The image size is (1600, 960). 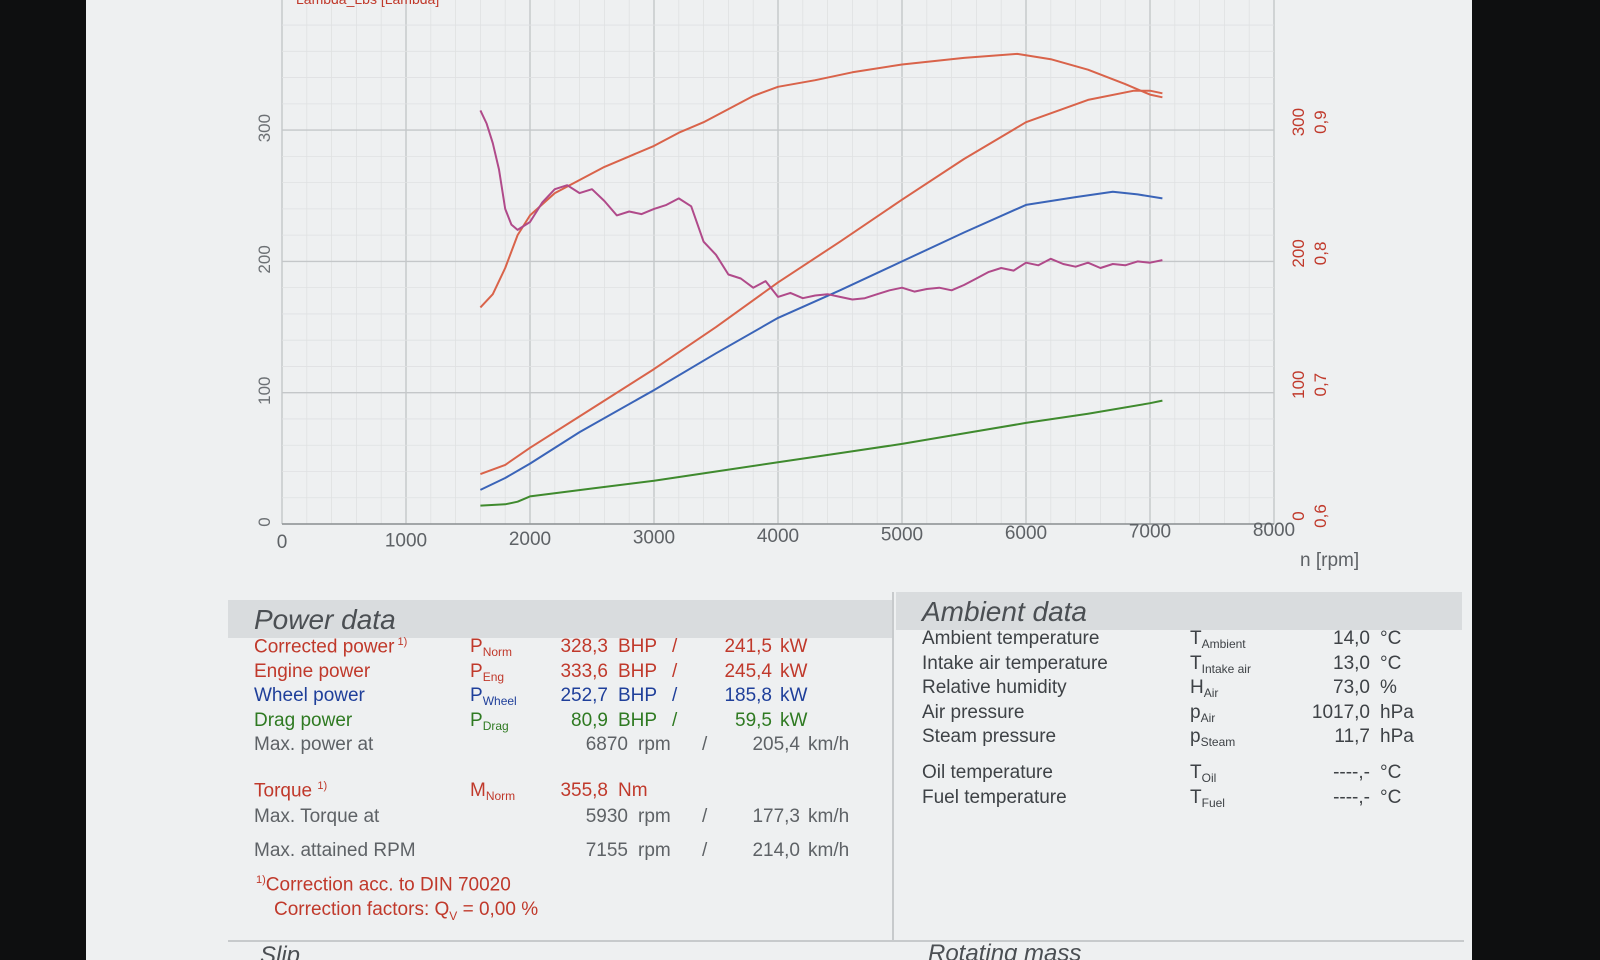 I want to click on power-row-value2: 185,8, so click(x=748, y=695).